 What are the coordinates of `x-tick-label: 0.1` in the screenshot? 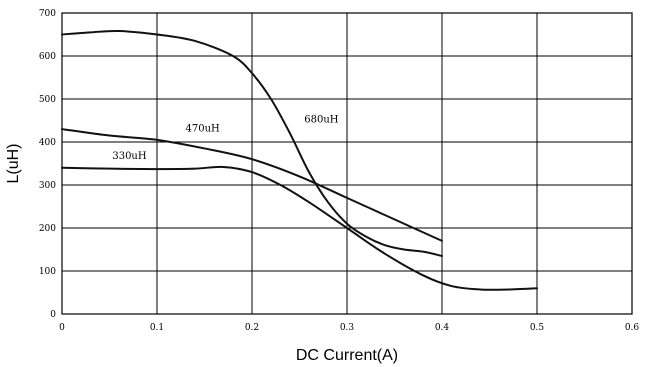 It's located at (157, 328).